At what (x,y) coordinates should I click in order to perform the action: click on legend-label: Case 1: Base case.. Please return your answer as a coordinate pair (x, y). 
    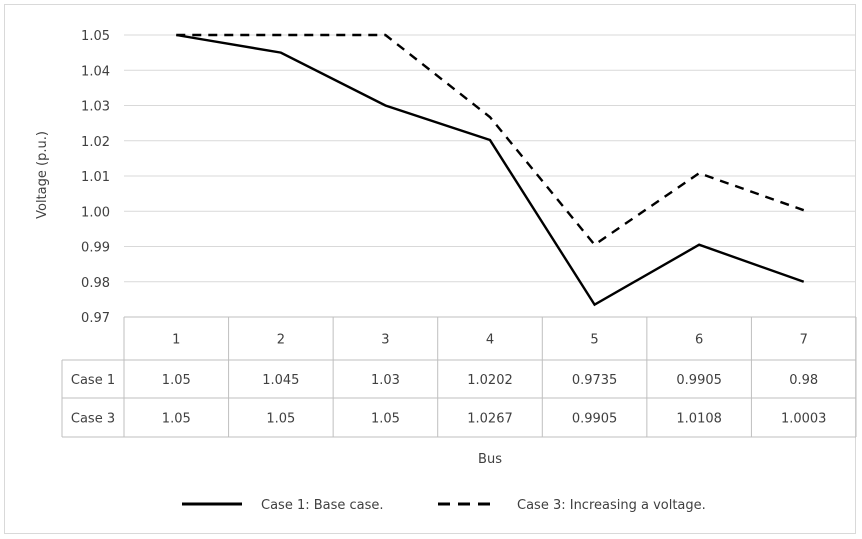
    Looking at the image, I should click on (322, 505).